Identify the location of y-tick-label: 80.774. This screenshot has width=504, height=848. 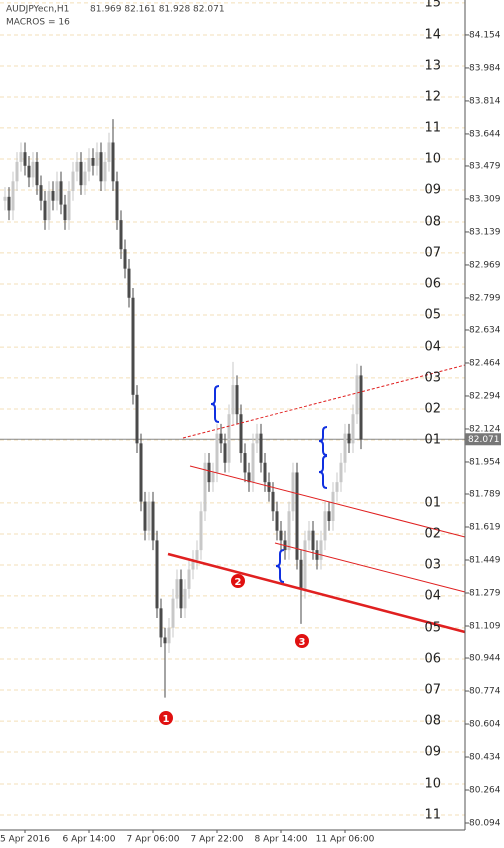
(485, 692).